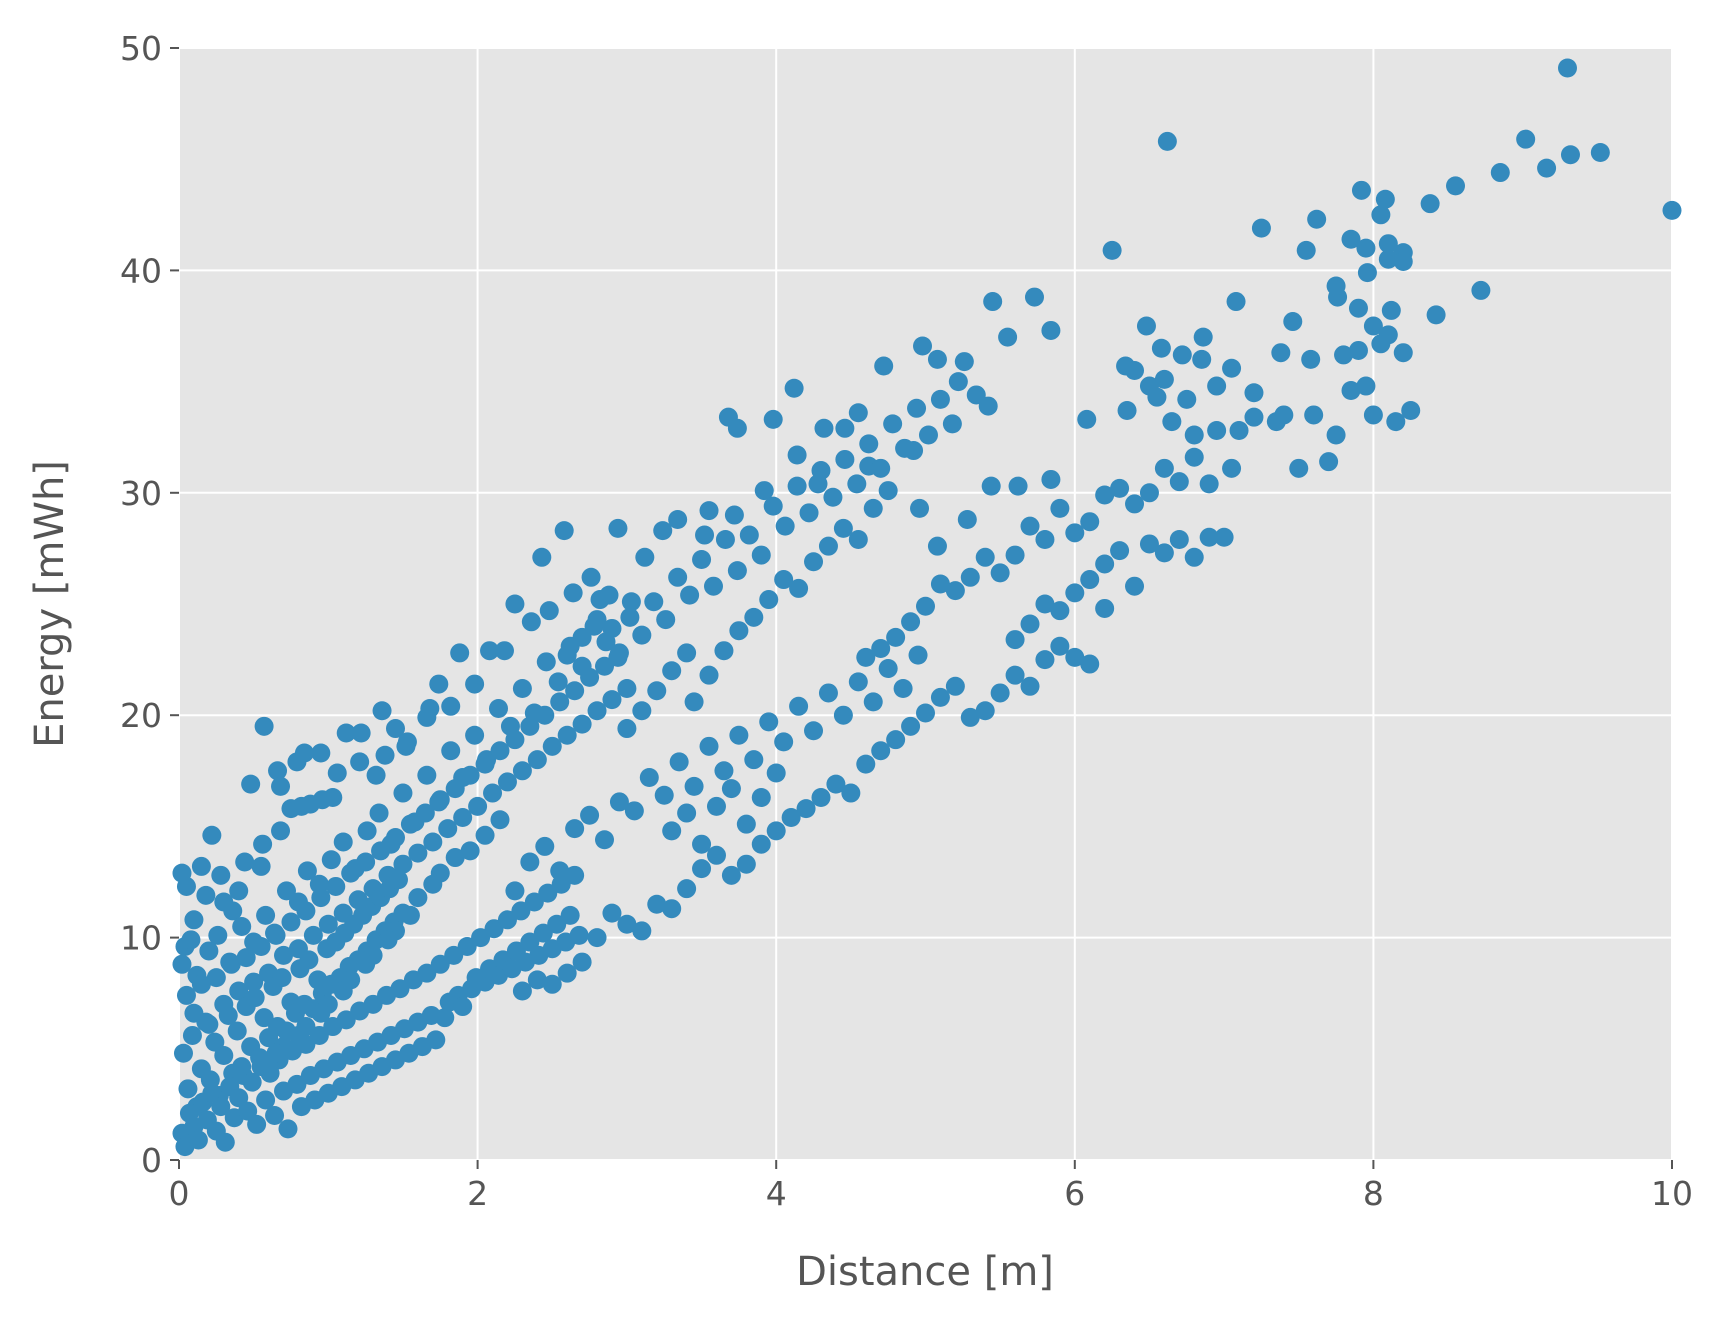 The width and height of the screenshot is (1721, 1321). Describe the element at coordinates (141, 48) in the screenshot. I see `y-tick-label: 50` at that location.